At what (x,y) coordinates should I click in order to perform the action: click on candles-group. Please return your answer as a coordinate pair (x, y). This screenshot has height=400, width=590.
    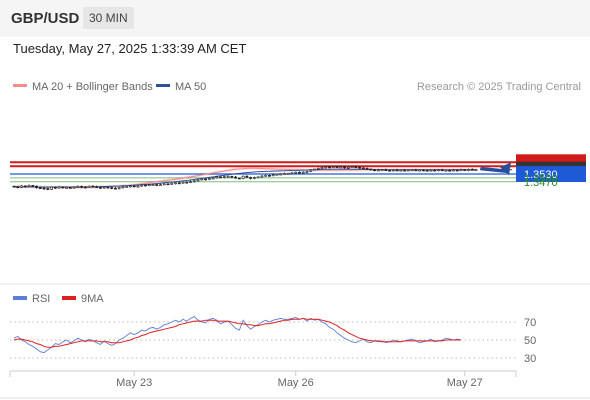
    Looking at the image, I should click on (245, 178).